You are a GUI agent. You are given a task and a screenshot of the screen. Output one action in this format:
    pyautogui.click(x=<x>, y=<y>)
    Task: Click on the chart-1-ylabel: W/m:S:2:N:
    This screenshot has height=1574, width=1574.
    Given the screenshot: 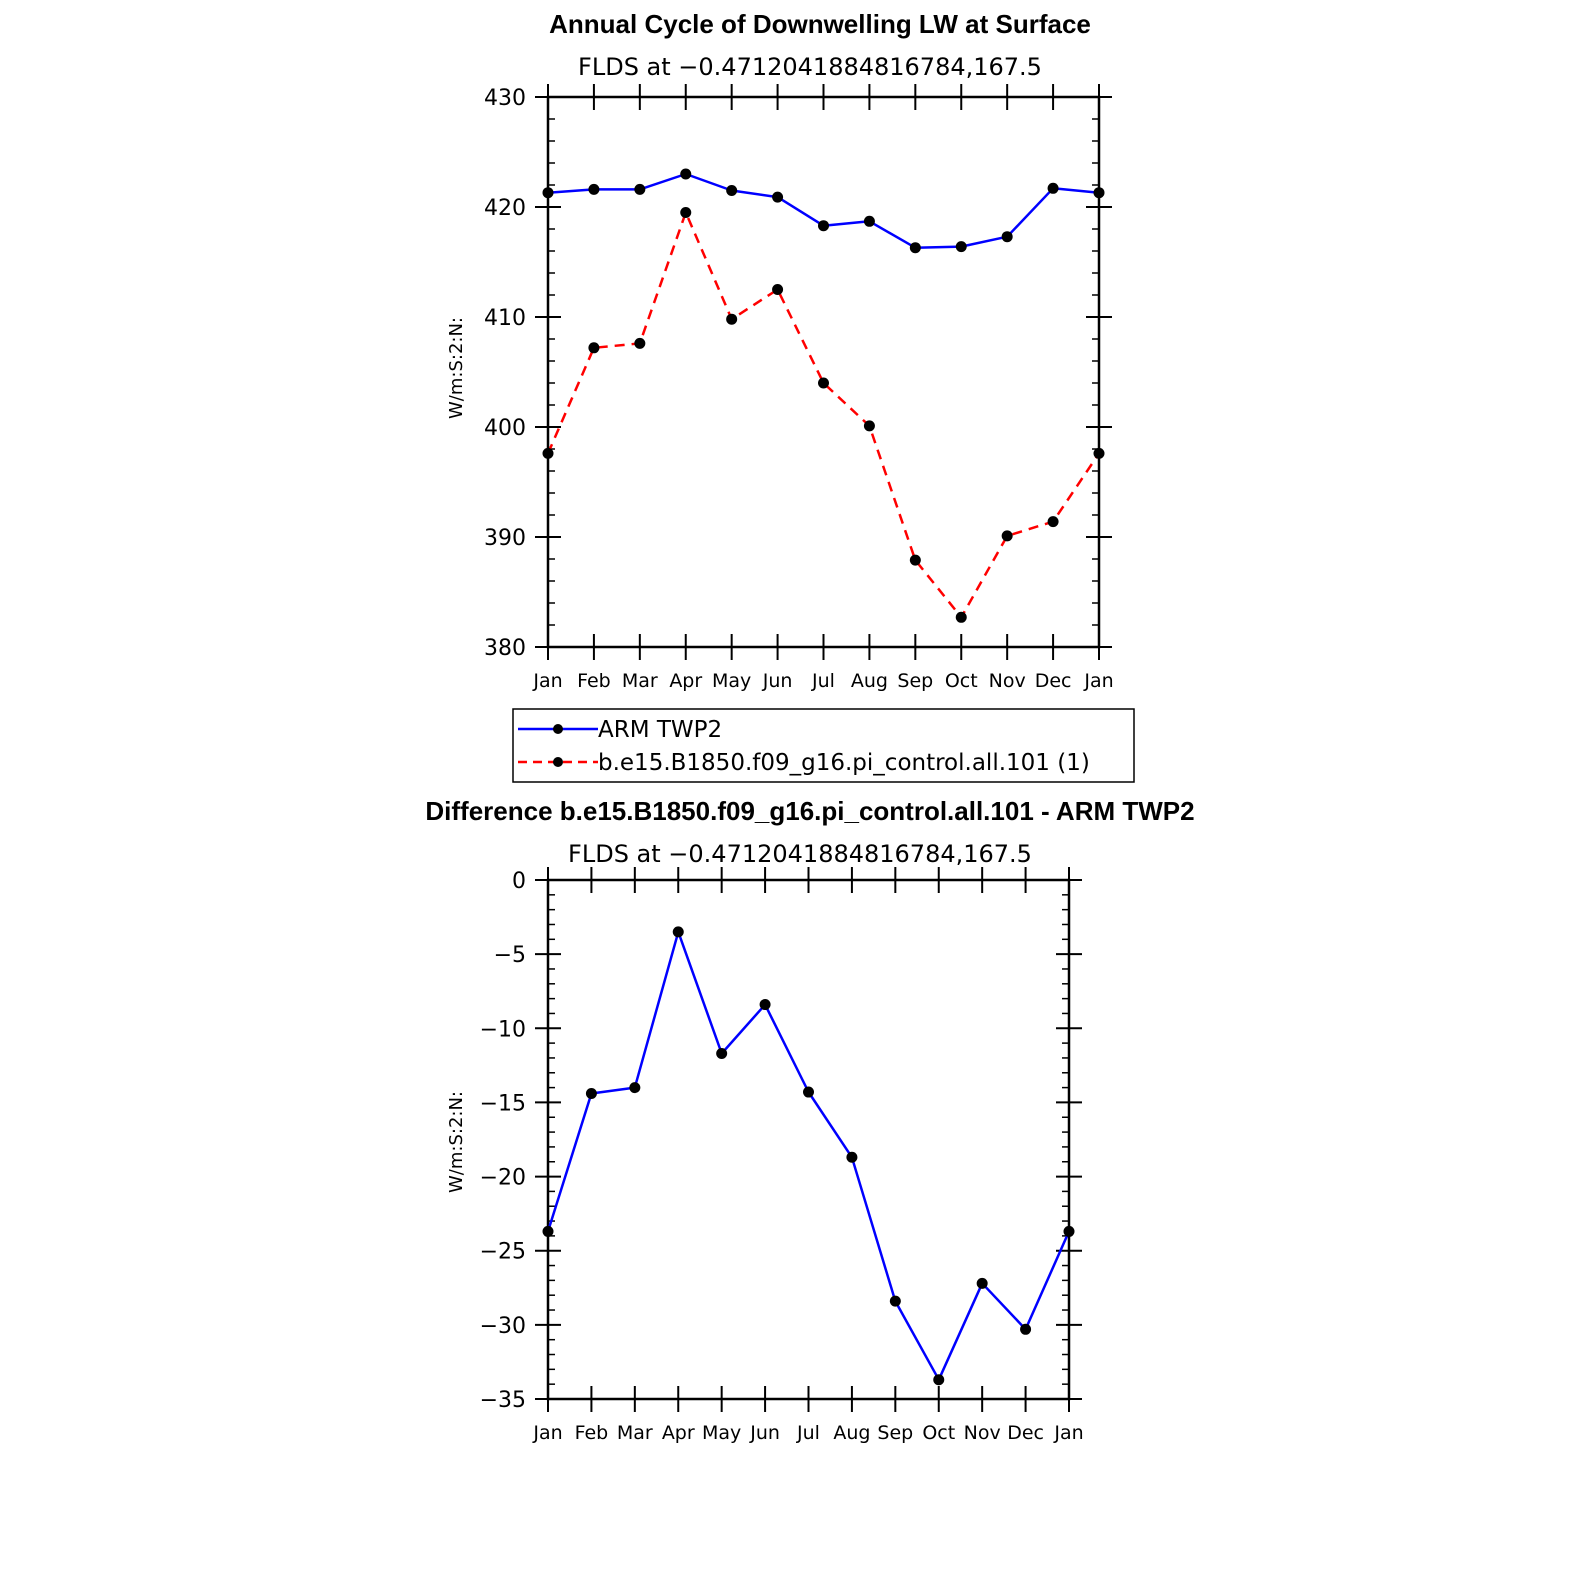 What is the action you would take?
    pyautogui.click(x=456, y=368)
    